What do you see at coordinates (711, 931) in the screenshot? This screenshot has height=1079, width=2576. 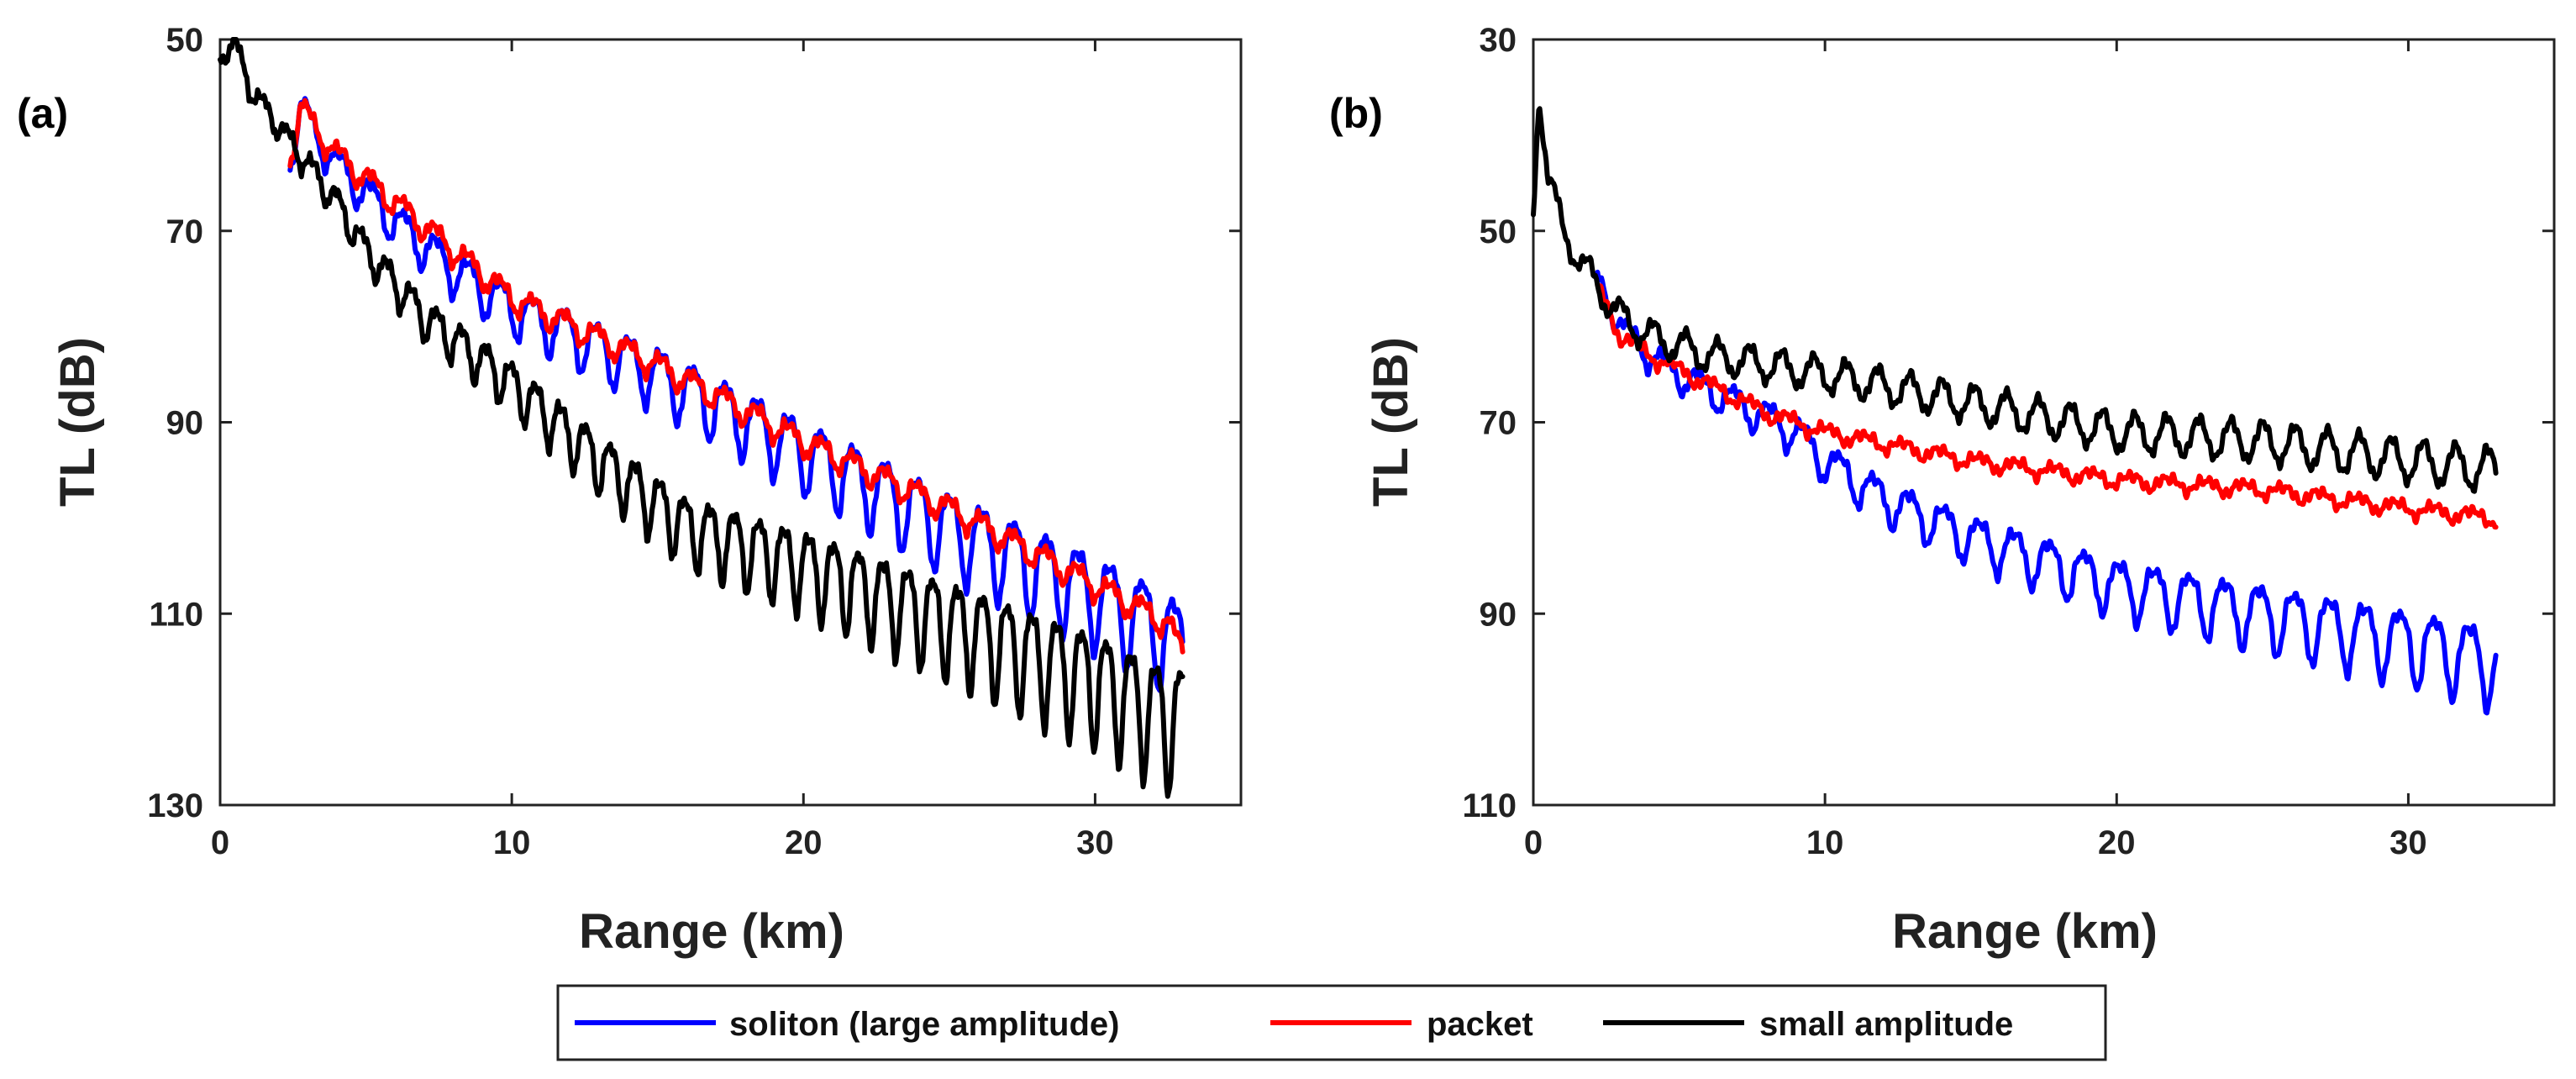 I see `panel-a-xlabel: Range (km)` at bounding box center [711, 931].